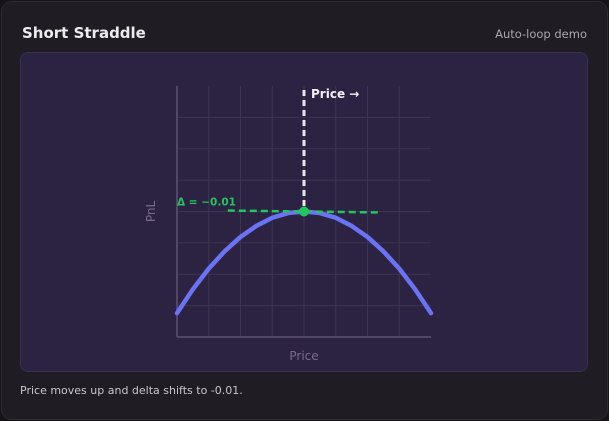  Describe the element at coordinates (541, 34) in the screenshot. I see `auto-loop-label: Auto-loop demo` at that location.